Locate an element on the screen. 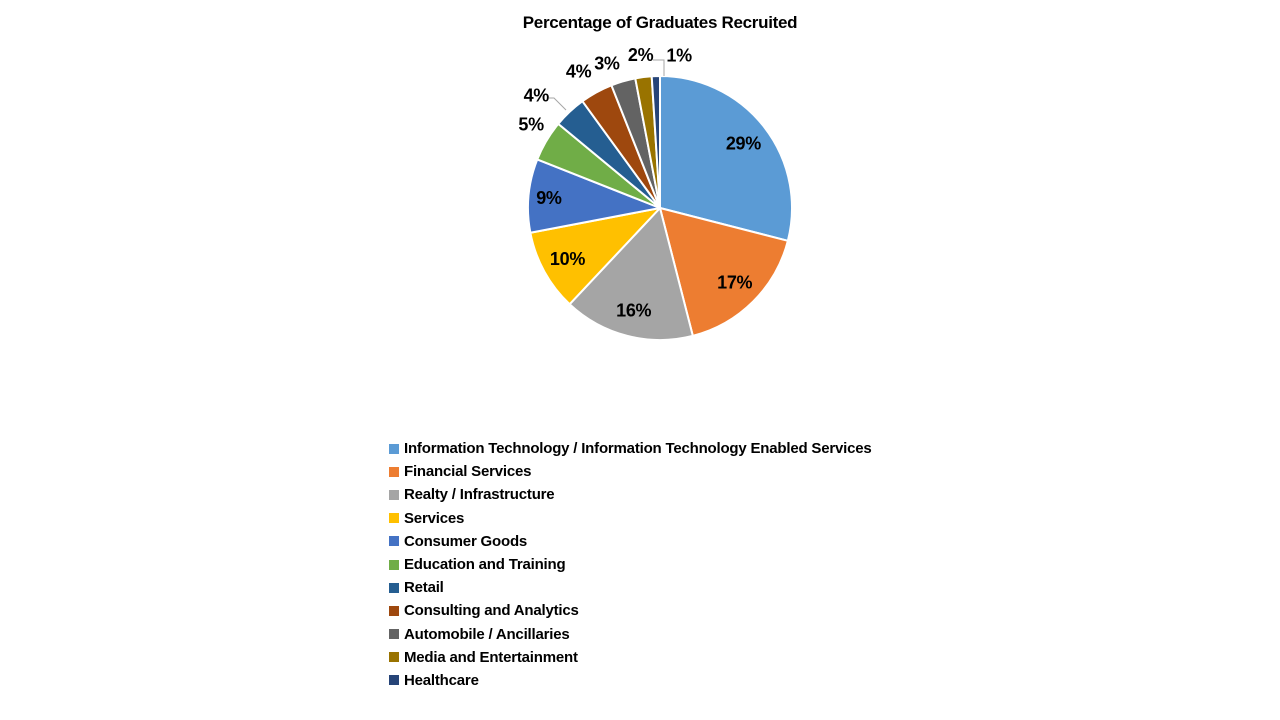 The height and width of the screenshot is (720, 1280). pie-slice-healthcare is located at coordinates (655, 141).